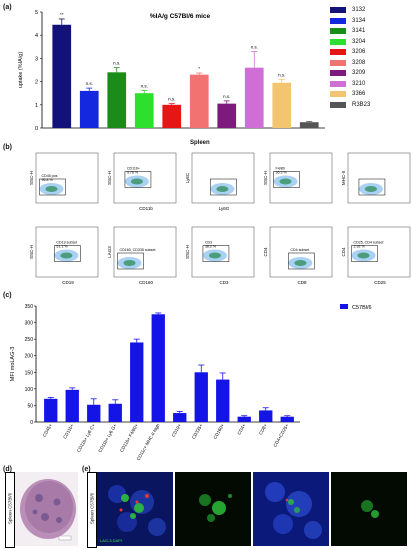 The height and width of the screenshot is (550, 411). I want to click on y-tick-label: 350, so click(29, 307).